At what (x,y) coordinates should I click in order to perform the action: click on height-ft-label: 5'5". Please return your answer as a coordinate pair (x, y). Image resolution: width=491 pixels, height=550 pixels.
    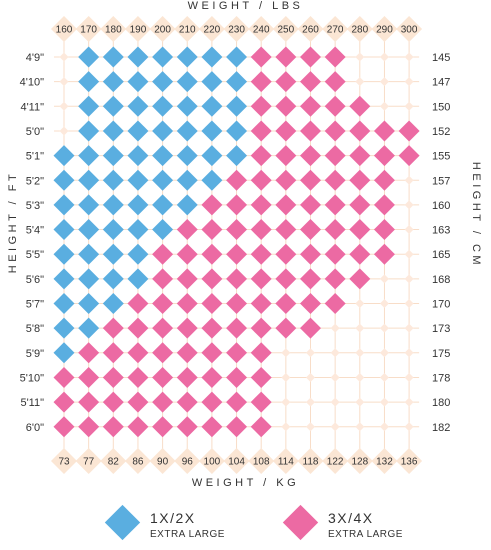
    Looking at the image, I should click on (35, 255).